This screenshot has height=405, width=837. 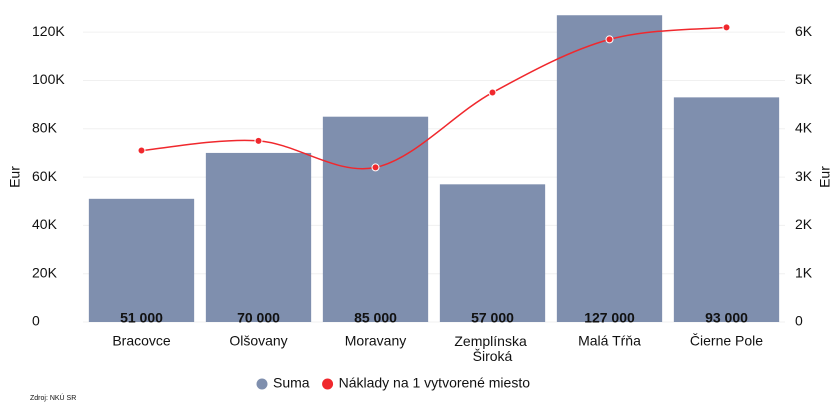 What do you see at coordinates (48, 79) in the screenshot?
I see `y-tick-label: 100K` at bounding box center [48, 79].